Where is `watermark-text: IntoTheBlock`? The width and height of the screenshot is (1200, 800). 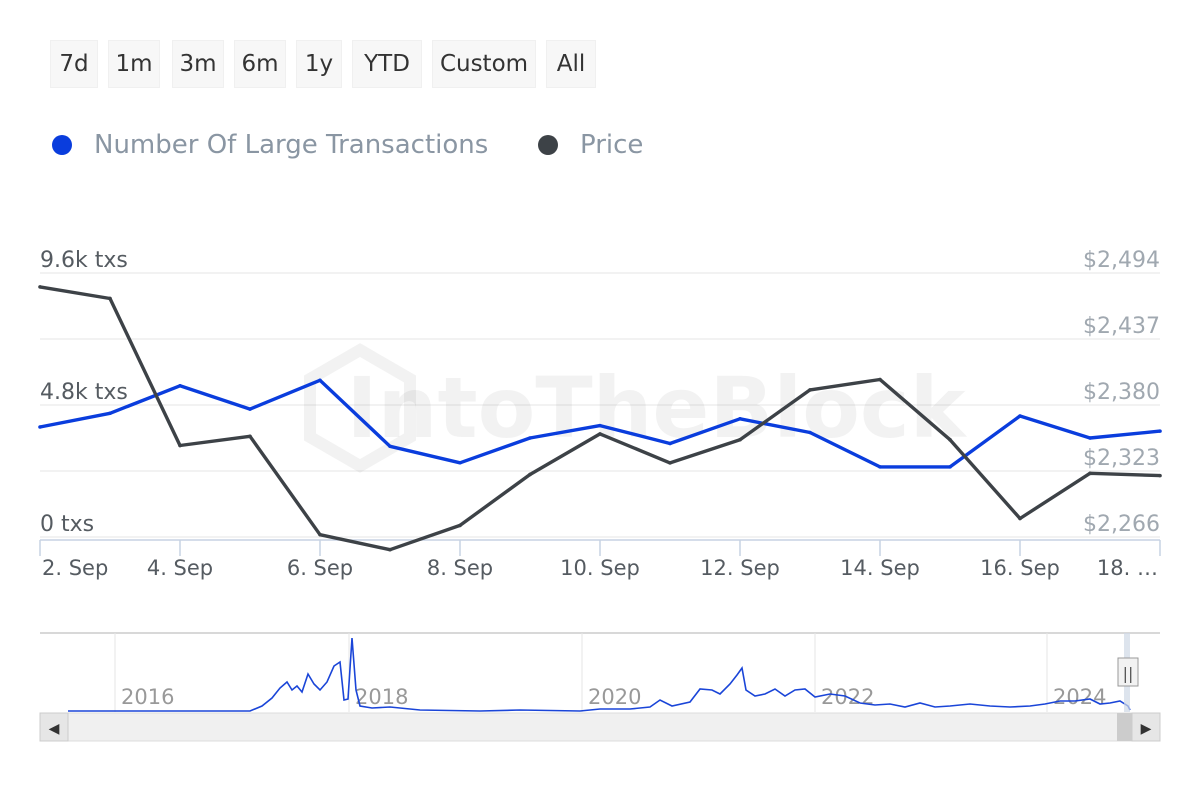 watermark-text: IntoTheBlock is located at coordinates (656, 408).